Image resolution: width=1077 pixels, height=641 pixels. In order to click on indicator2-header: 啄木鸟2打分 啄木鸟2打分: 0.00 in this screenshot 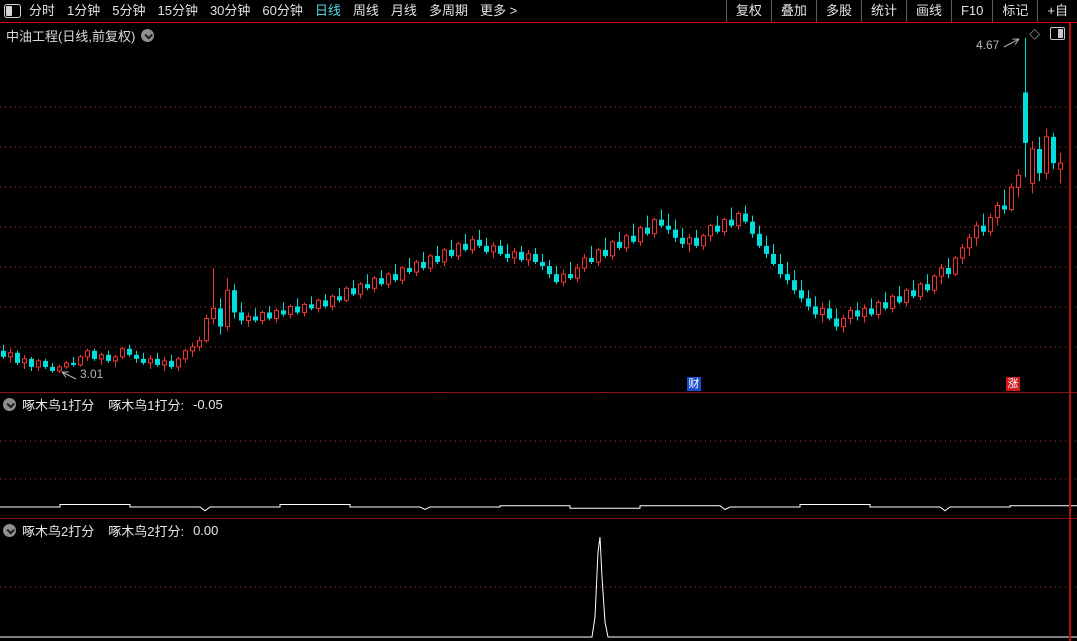, I will do `click(110, 530)`.